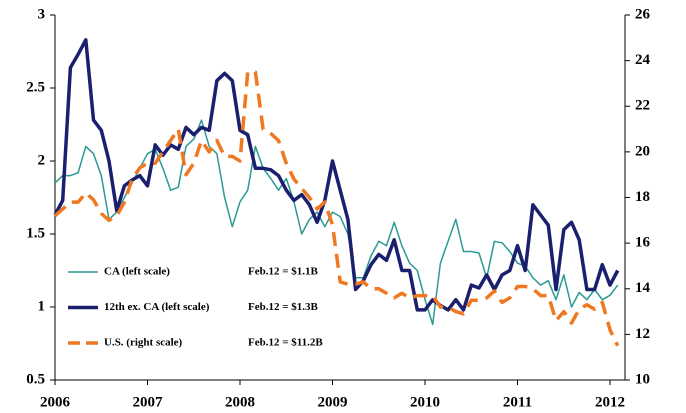 This screenshot has width=686, height=413. What do you see at coordinates (643, 60) in the screenshot?
I see `y2-tick-label: 24` at bounding box center [643, 60].